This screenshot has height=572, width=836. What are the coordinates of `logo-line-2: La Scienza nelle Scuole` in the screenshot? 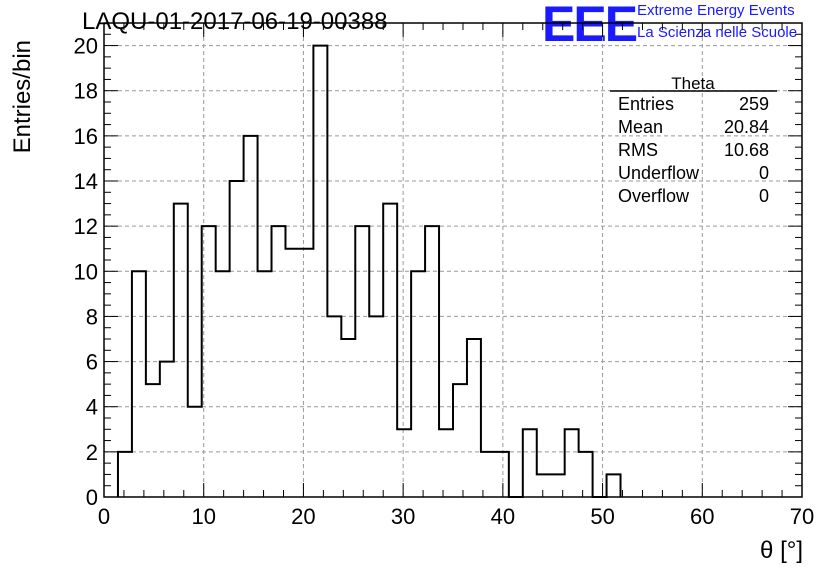 It's located at (717, 32).